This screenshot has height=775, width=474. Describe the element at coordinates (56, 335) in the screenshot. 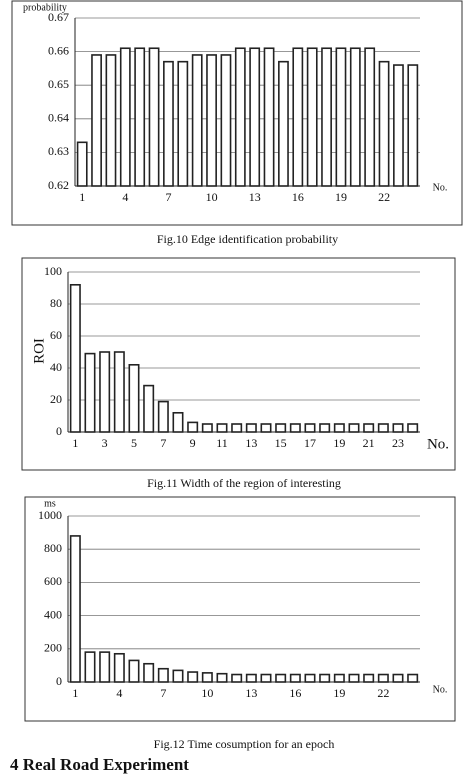

I see `y-tick-label: 60` at that location.